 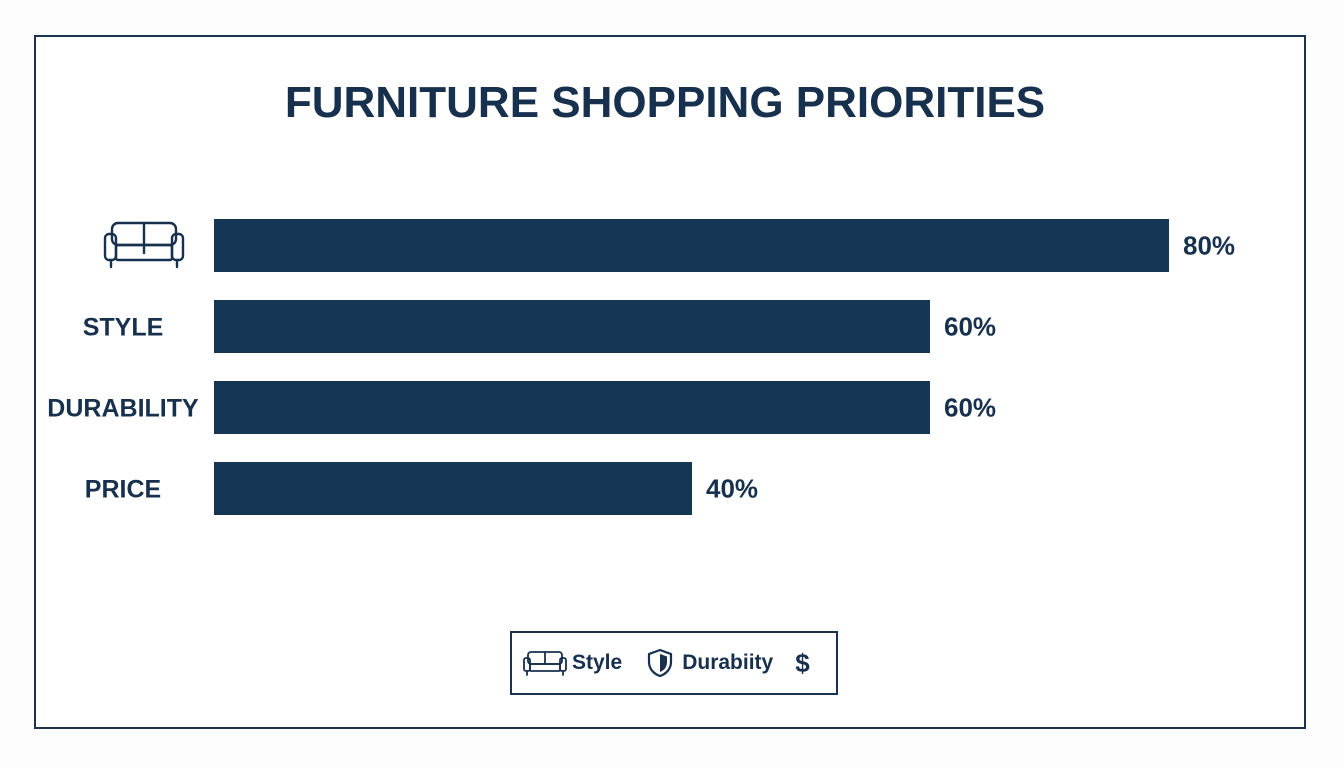 What do you see at coordinates (660, 663) in the screenshot?
I see `shield-icon` at bounding box center [660, 663].